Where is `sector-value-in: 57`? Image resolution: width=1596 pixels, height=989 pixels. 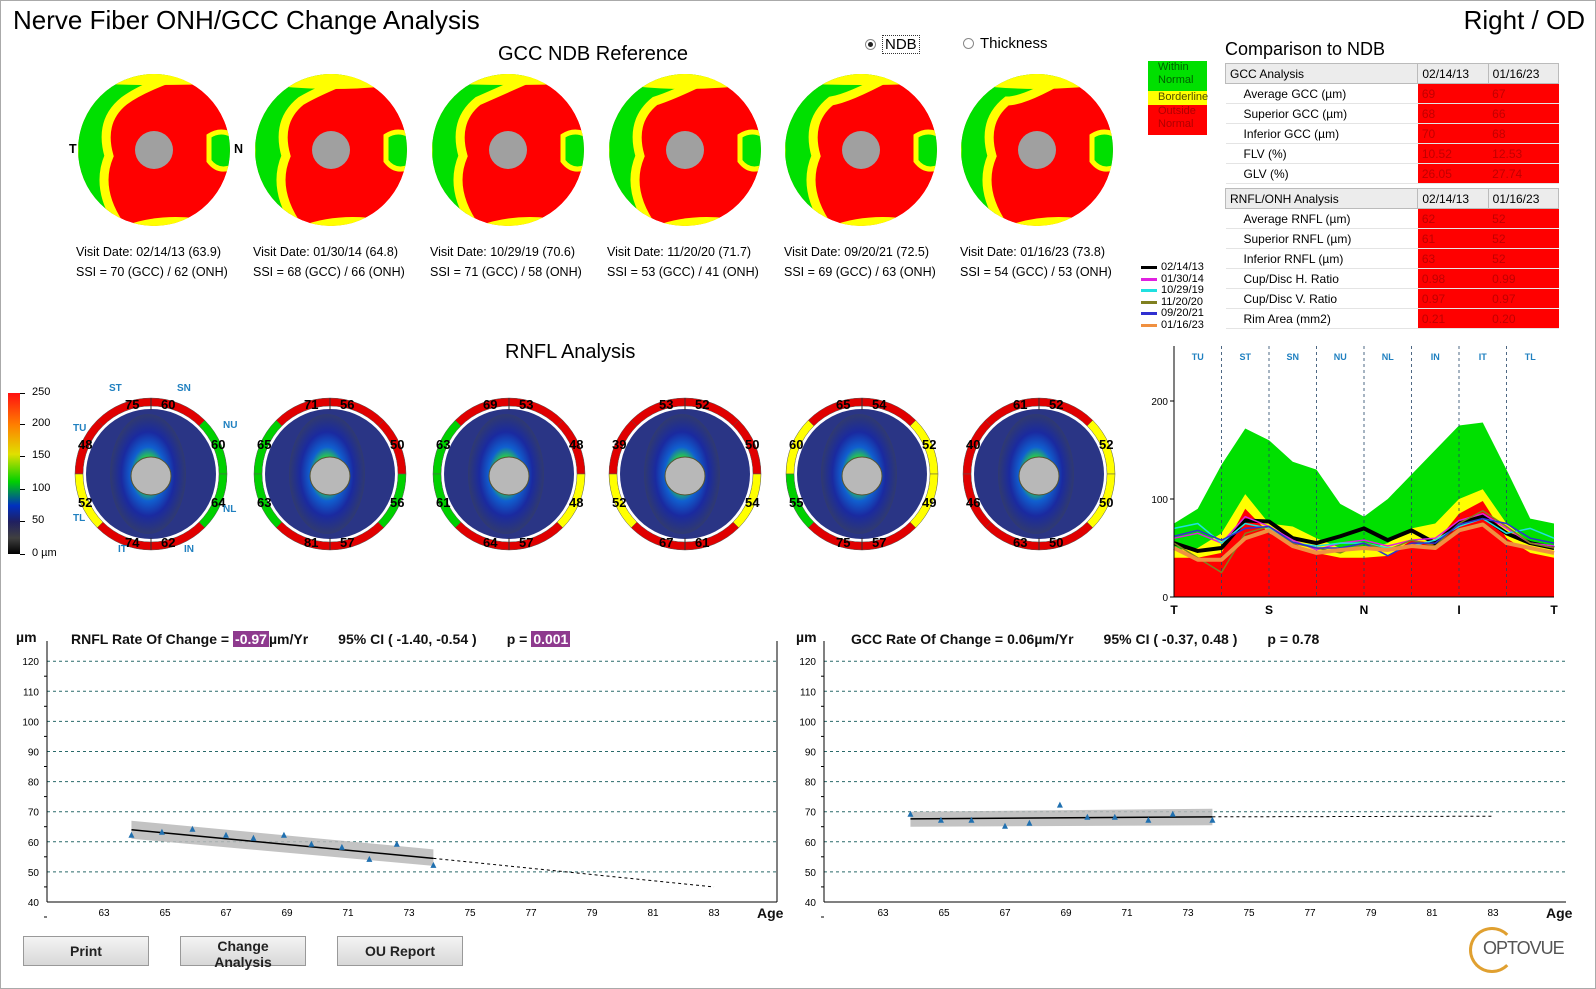 sector-value-in: 57 is located at coordinates (347, 542).